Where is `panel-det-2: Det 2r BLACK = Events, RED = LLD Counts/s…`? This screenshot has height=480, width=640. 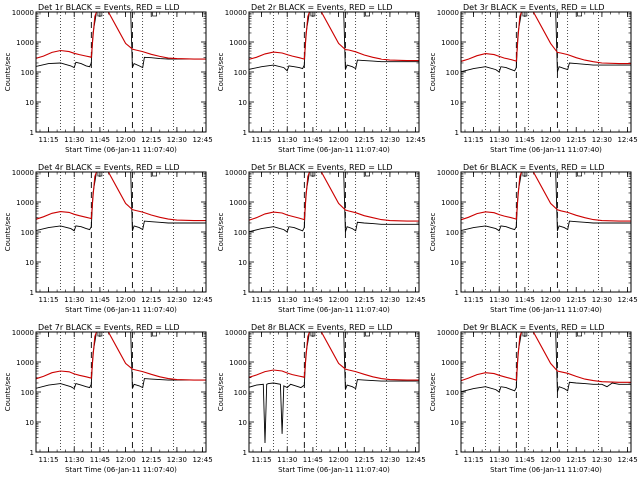 panel-det-2: Det 2r BLACK = Events, RED = LLD Counts/s… is located at coordinates (321, 78).